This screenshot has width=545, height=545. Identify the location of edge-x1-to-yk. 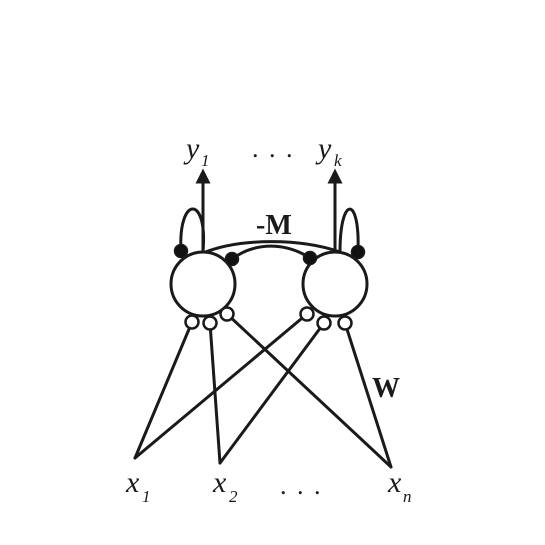
(221, 386).